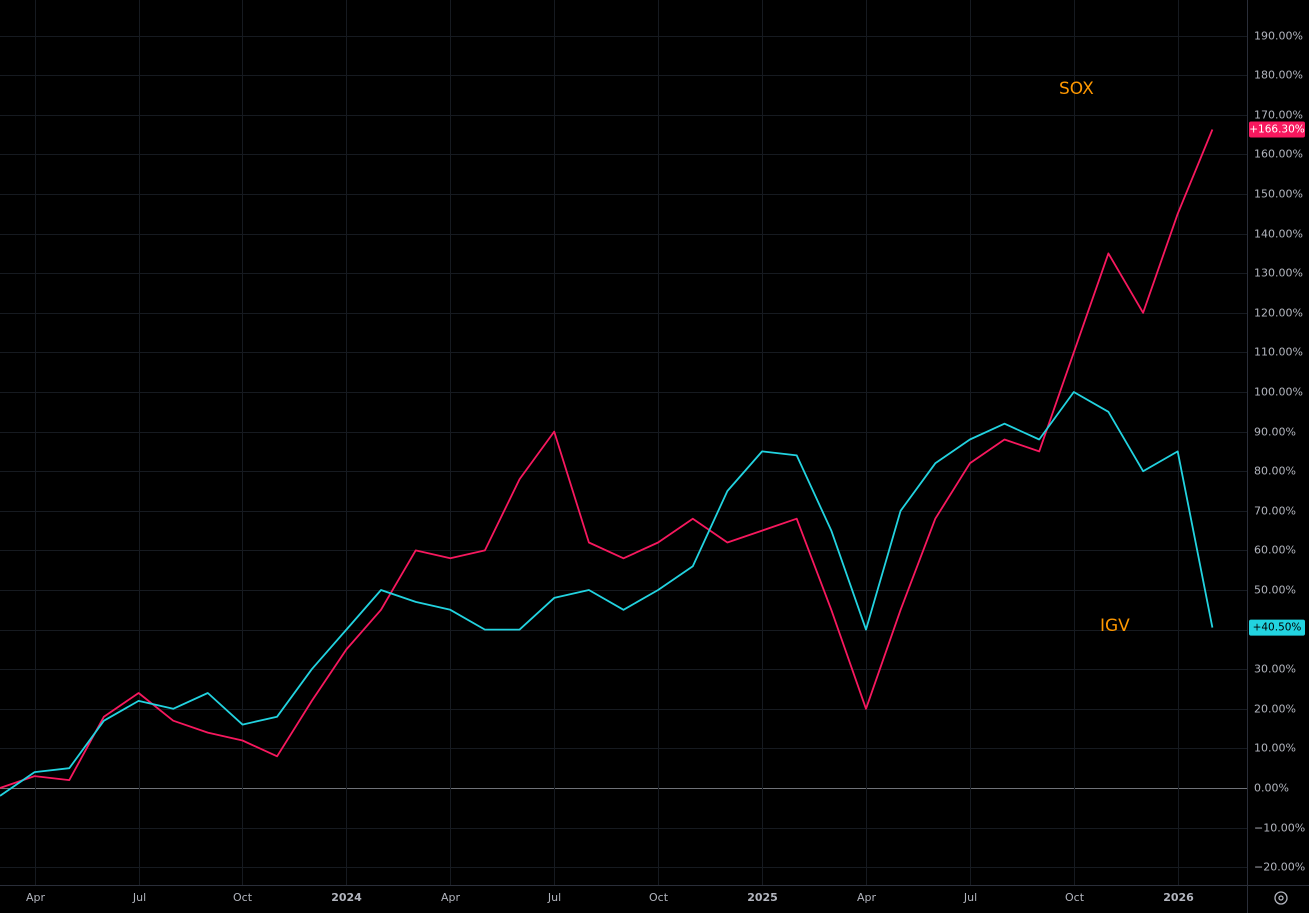 This screenshot has width=1309, height=913. I want to click on y-tick-label: 50.00%, so click(1275, 590).